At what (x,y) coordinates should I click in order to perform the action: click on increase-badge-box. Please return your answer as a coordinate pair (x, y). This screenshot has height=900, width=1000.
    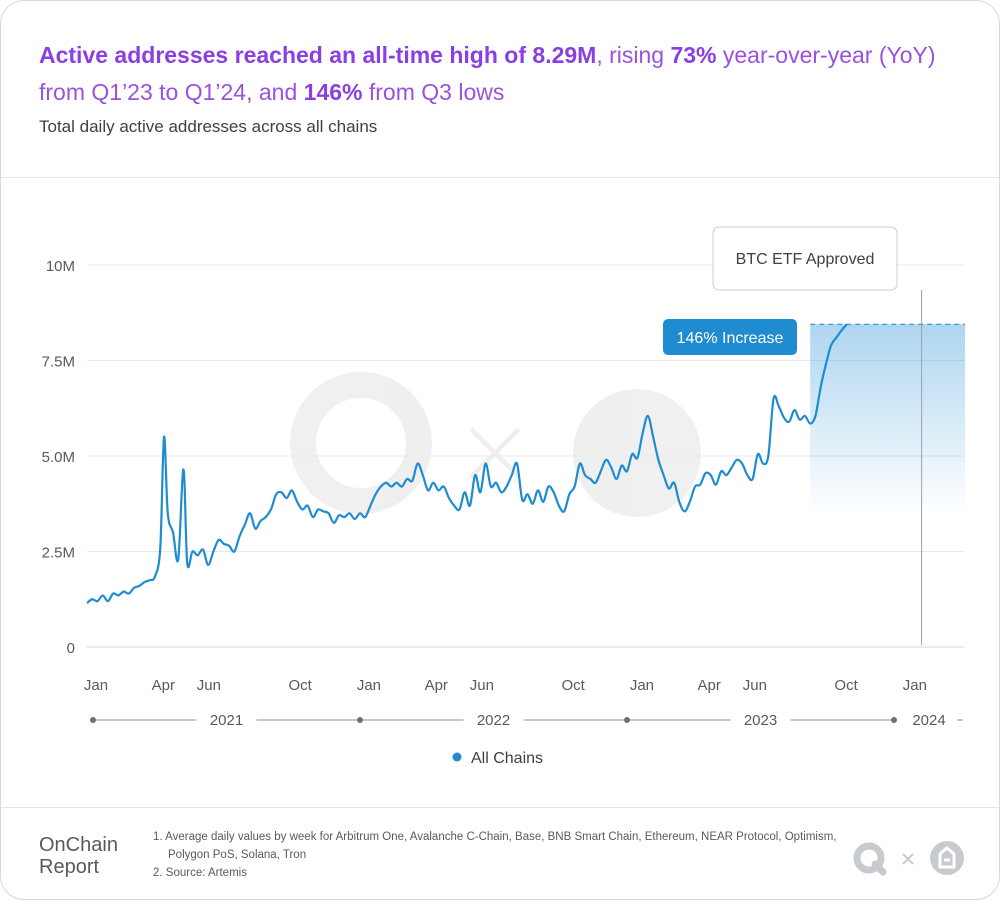
    Looking at the image, I should click on (730, 337).